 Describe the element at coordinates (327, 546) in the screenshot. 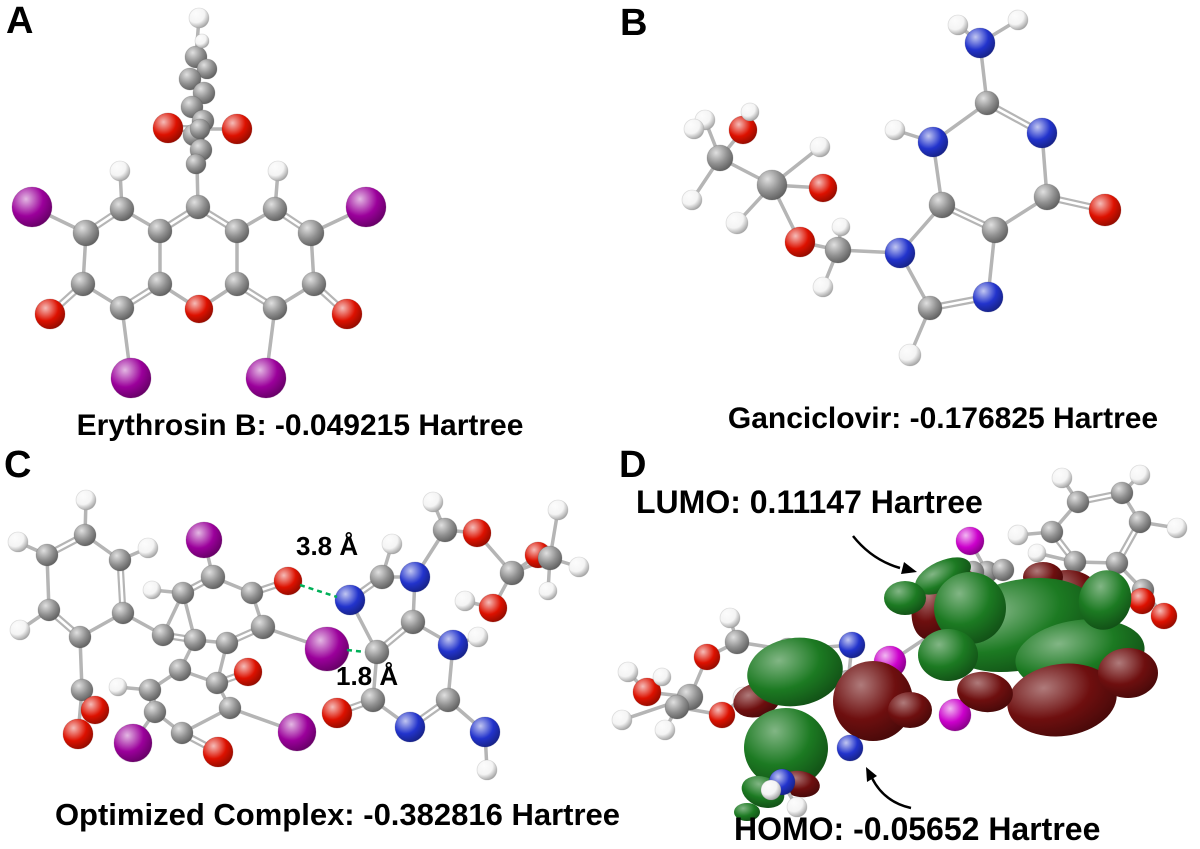

I see `distance-label-3-8-angstrom: 3.8 Å` at that location.